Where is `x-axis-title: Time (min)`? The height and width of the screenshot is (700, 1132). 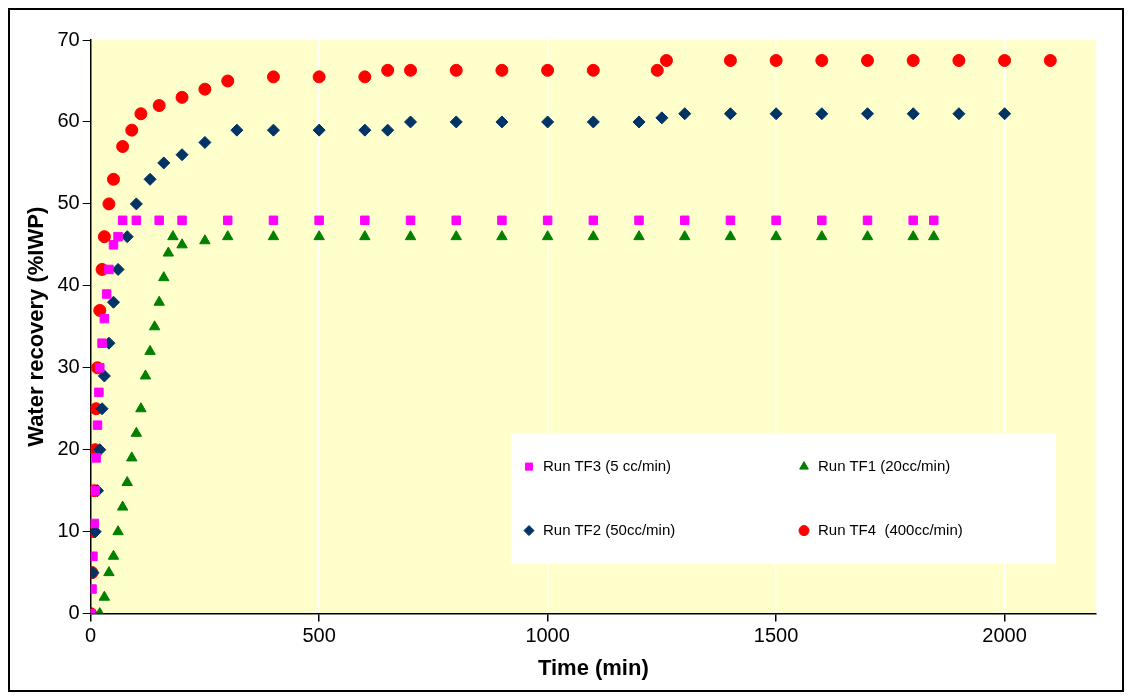
x-axis-title: Time (min) is located at coordinates (593, 667).